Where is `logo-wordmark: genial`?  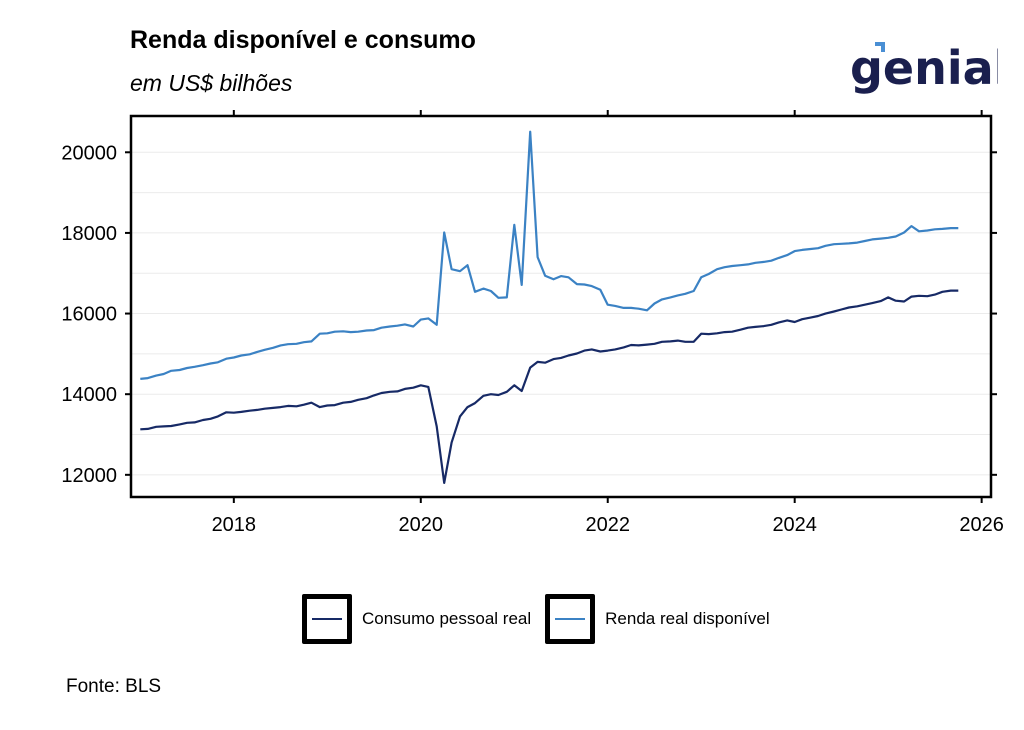
logo-wordmark: genial is located at coordinates (924, 68).